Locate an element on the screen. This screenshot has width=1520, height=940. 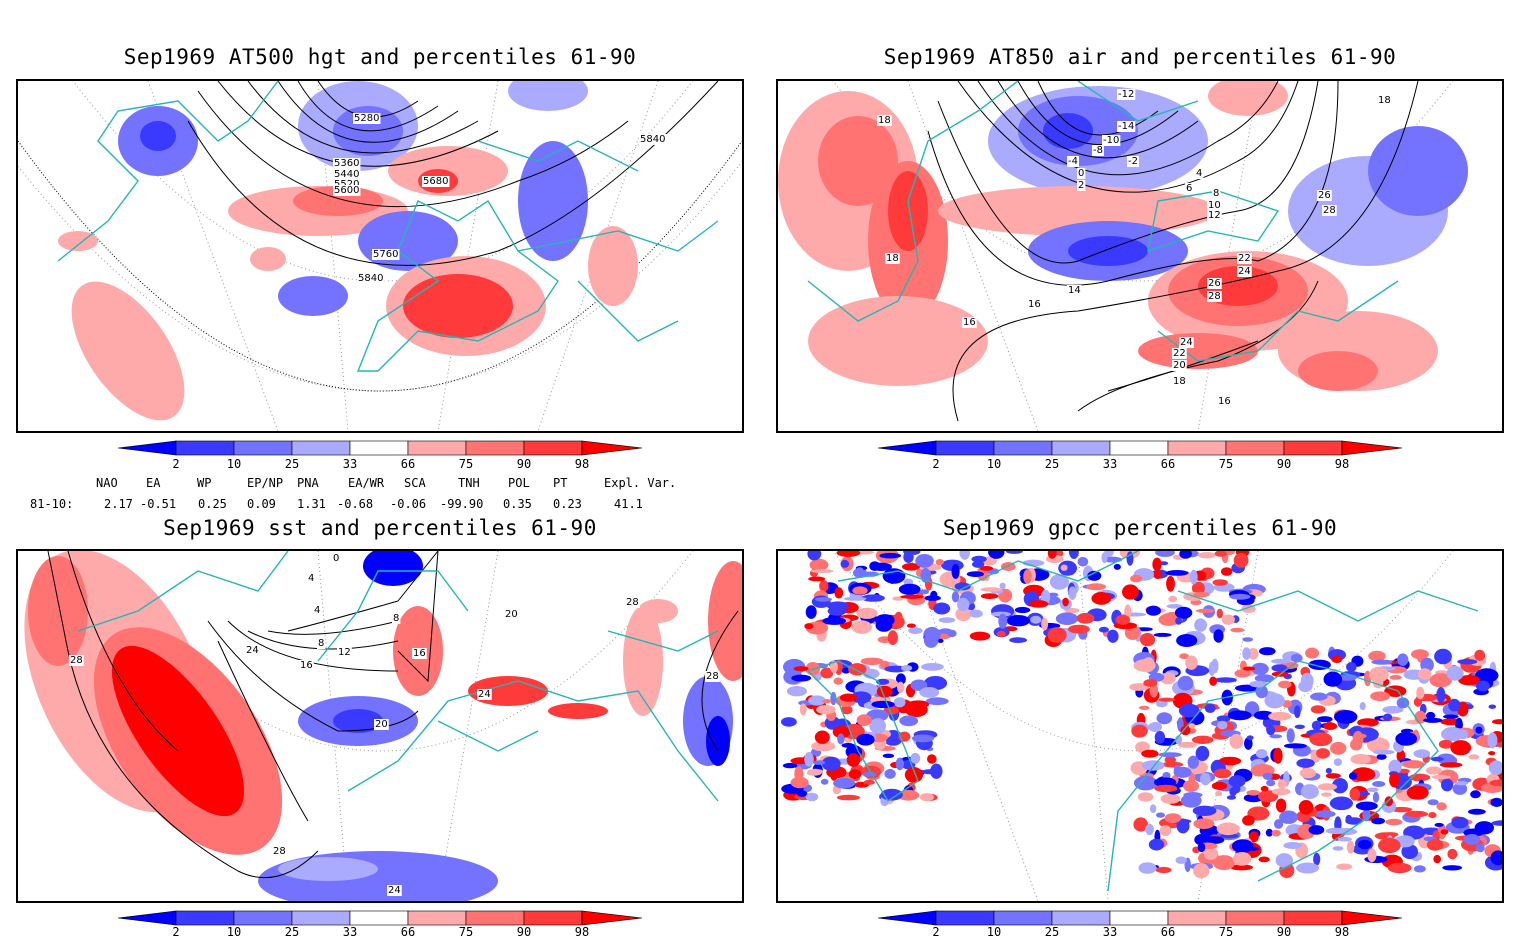
contour-label: 16 is located at coordinates (1034, 304).